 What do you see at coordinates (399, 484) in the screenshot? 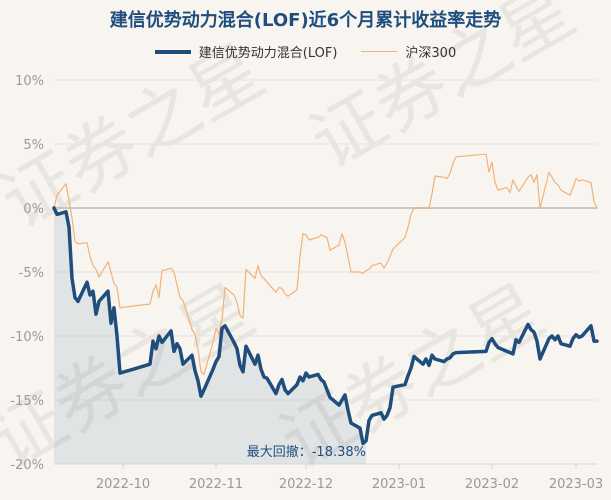
I see `x-tick-label: 2023-01` at bounding box center [399, 484].